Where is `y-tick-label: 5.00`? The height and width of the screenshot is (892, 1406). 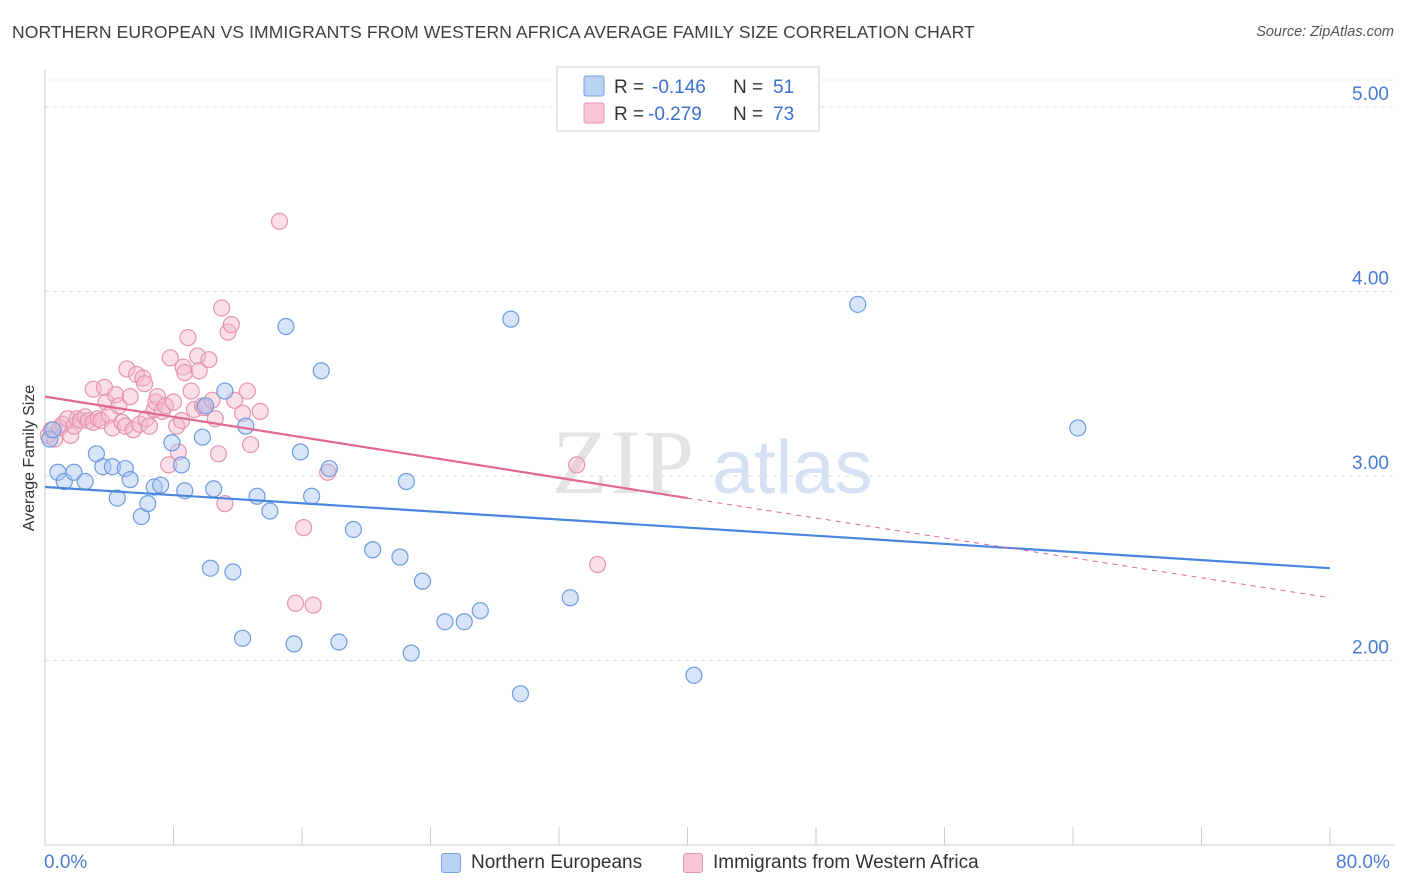
y-tick-label: 5.00 is located at coordinates (1370, 94).